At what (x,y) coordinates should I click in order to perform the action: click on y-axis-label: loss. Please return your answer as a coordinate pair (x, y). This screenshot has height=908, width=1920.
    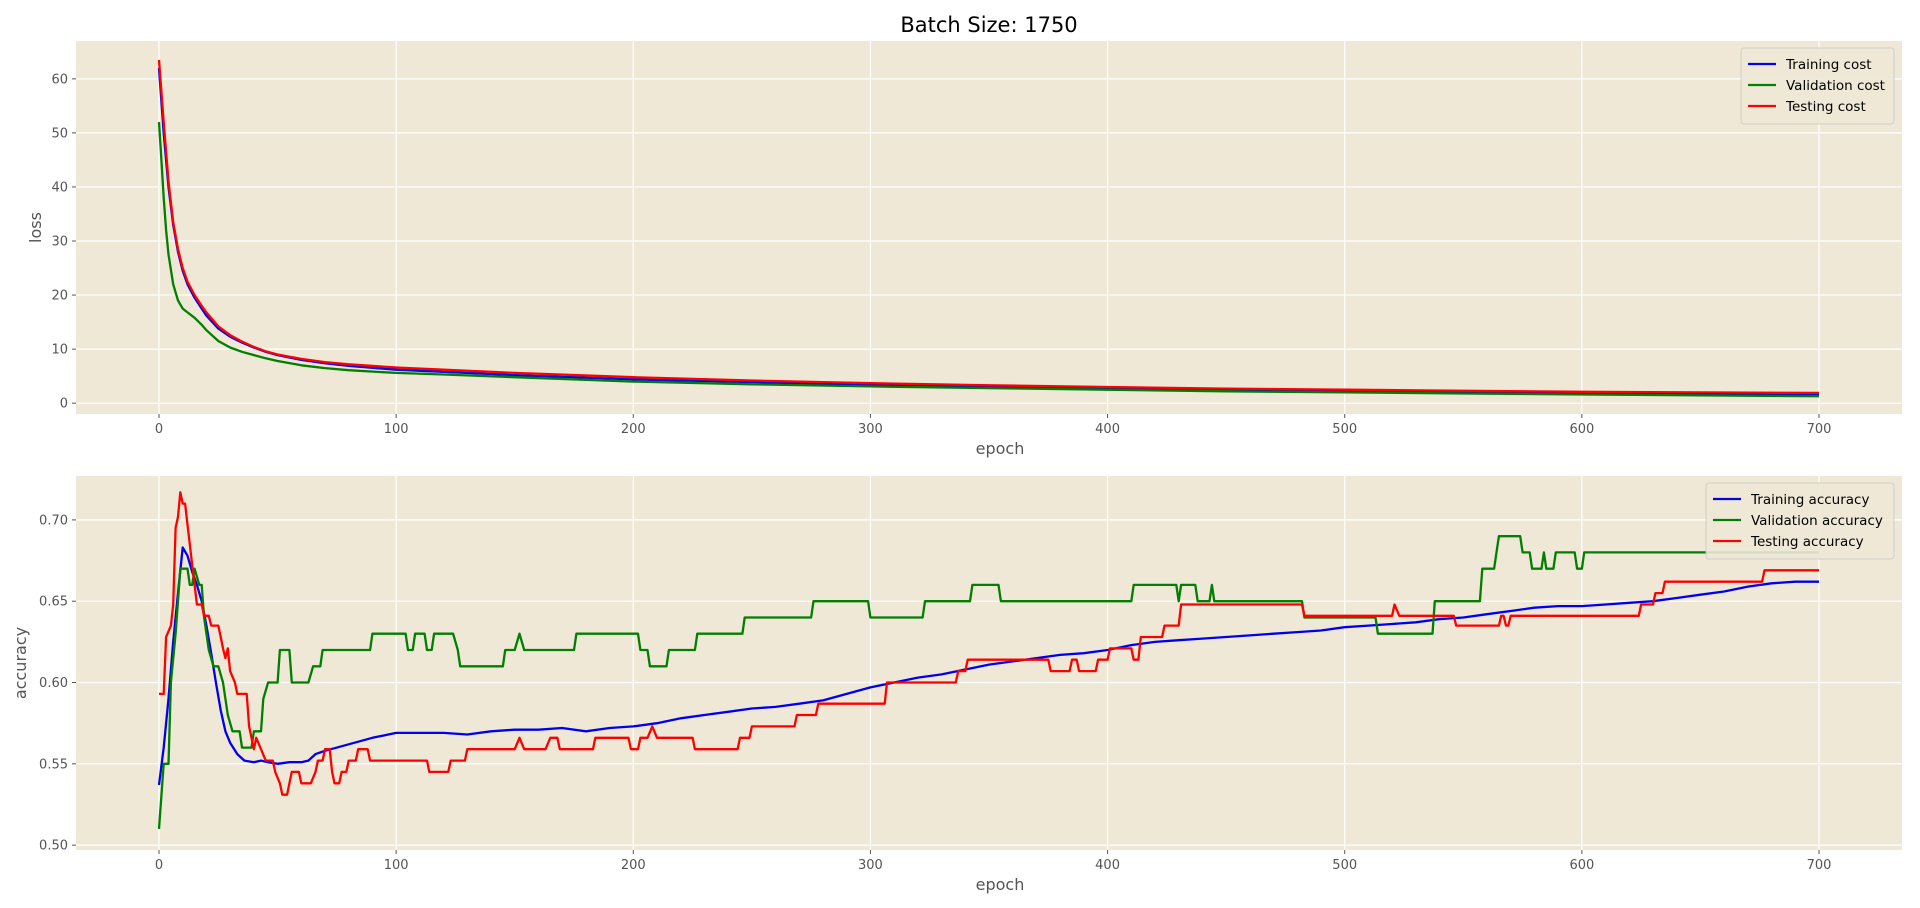
    Looking at the image, I should click on (35, 227).